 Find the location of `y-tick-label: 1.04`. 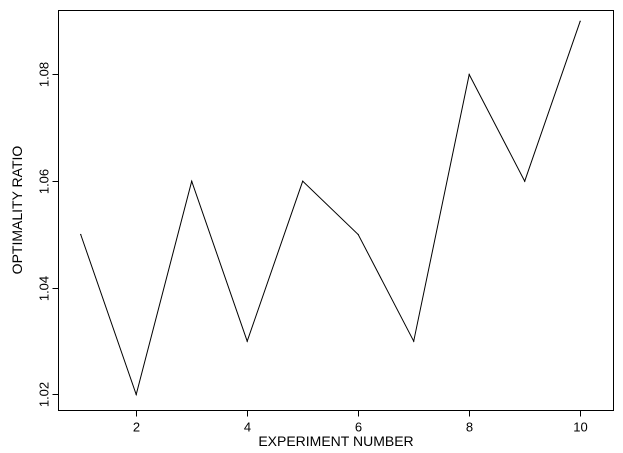

y-tick-label: 1.04 is located at coordinates (44, 288).